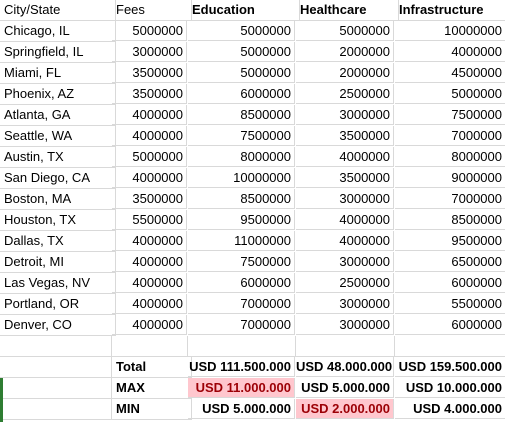 This screenshot has height=422, width=505. I want to click on infrastructure-cell: 10000000, so click(450, 31).